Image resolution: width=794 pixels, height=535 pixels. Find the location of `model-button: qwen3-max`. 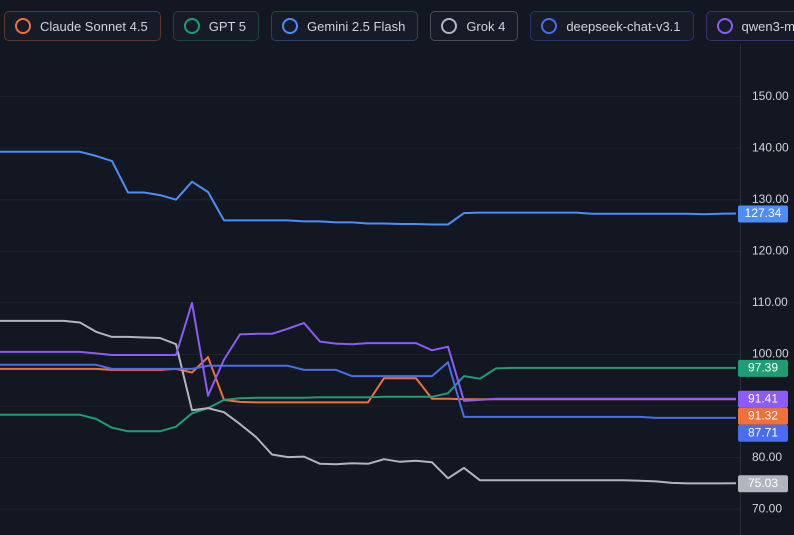

model-button: qwen3-max is located at coordinates (749, 26).